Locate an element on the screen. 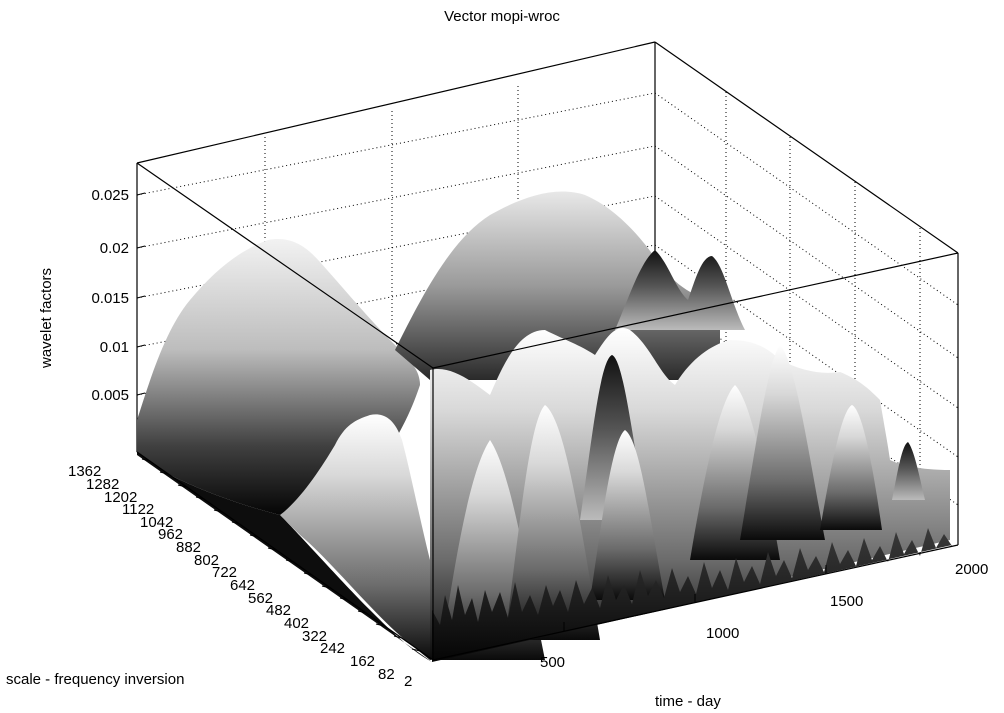  z-tick-label: 0.02 is located at coordinates (114, 248).